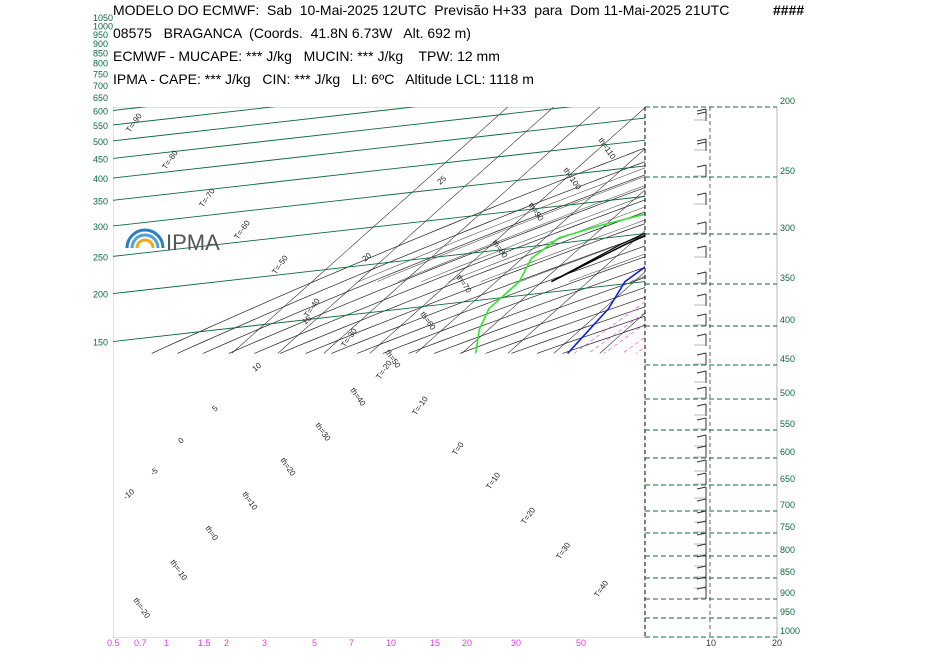 The width and height of the screenshot is (940, 665). I want to click on dry-adiabat-label: th=-20, so click(141, 608).